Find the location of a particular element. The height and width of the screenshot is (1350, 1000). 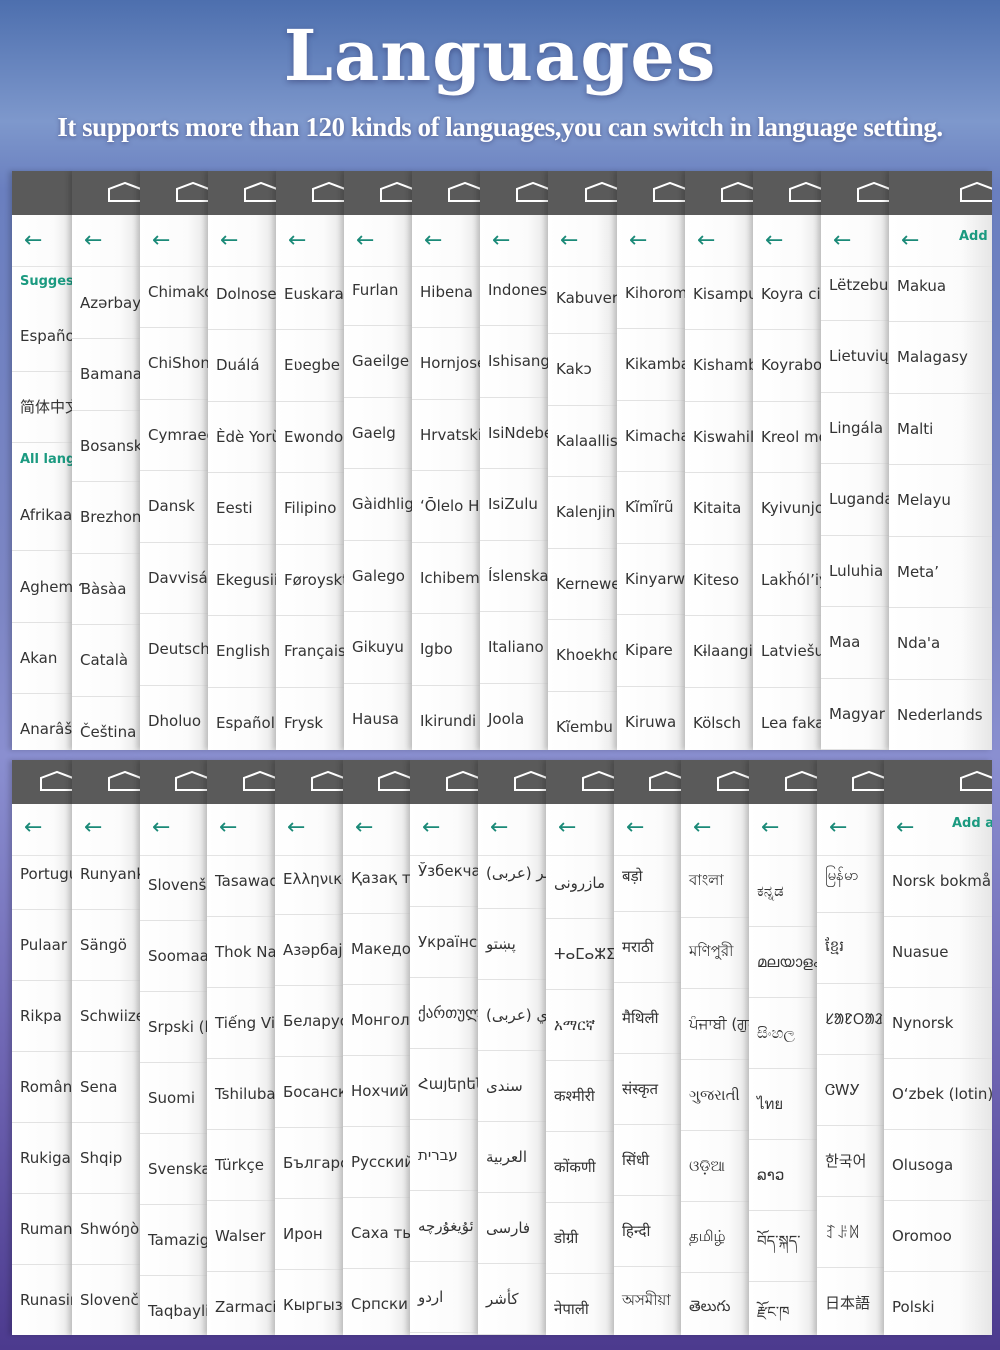

language-list-item: Português is located at coordinates (42, 874).